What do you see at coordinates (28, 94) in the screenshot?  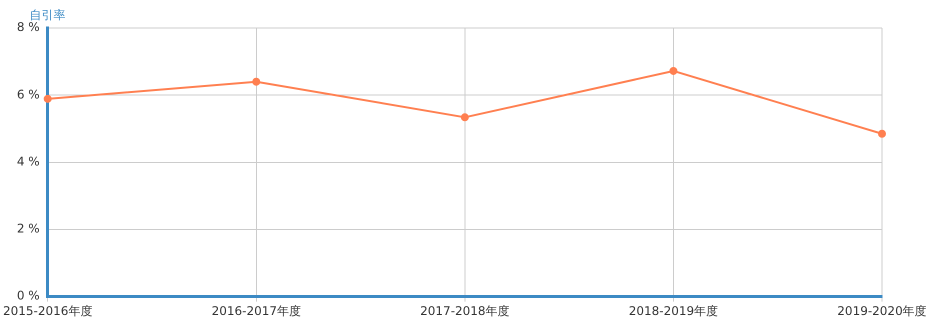 I see `y-tick-label: 6 %` at bounding box center [28, 94].